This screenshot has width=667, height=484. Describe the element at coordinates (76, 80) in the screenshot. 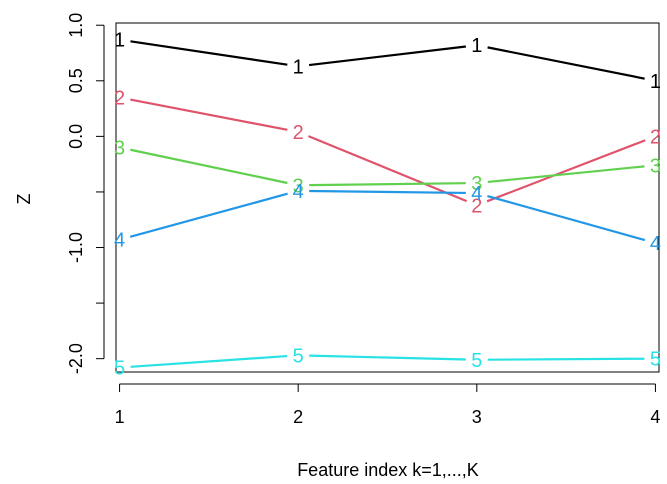

I see `y-tick-label: 0.5` at that location.